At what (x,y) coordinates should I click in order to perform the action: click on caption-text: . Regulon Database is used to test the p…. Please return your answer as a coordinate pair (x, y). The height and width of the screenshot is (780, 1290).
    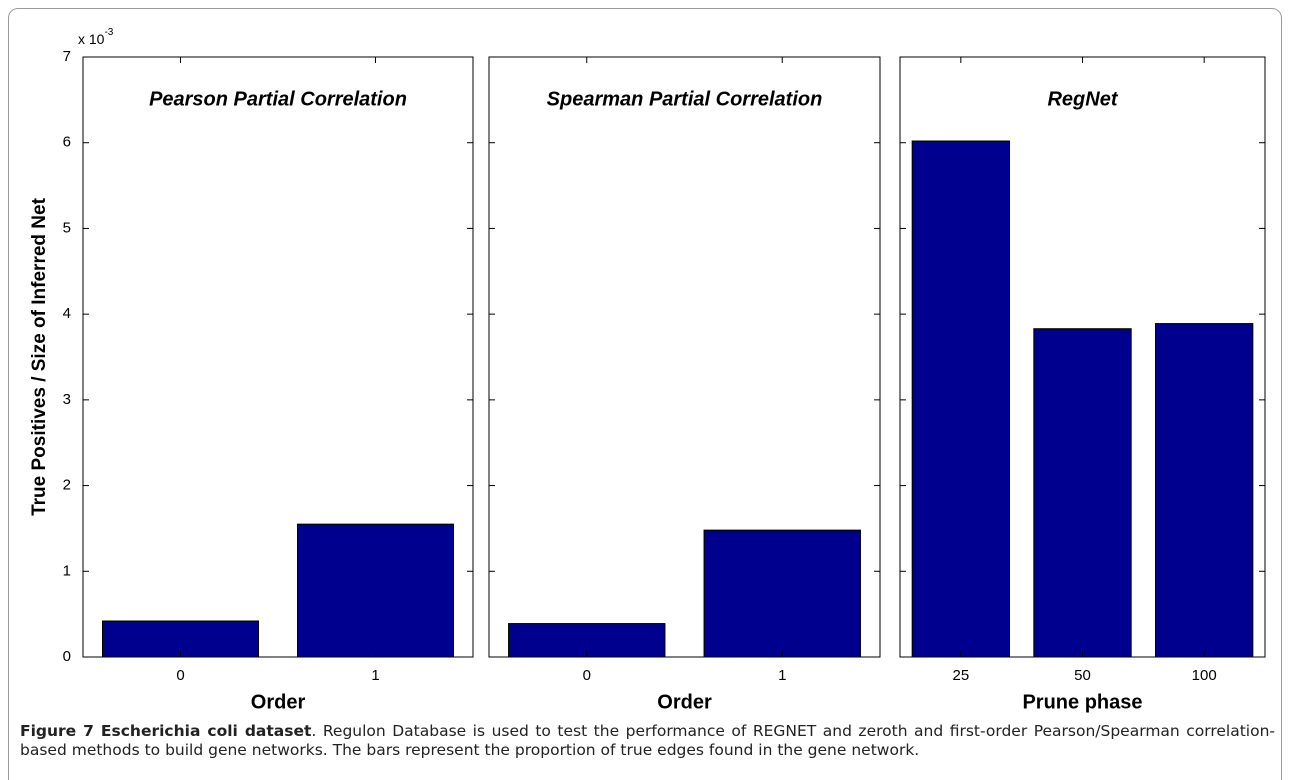
    Looking at the image, I should click on (648, 740).